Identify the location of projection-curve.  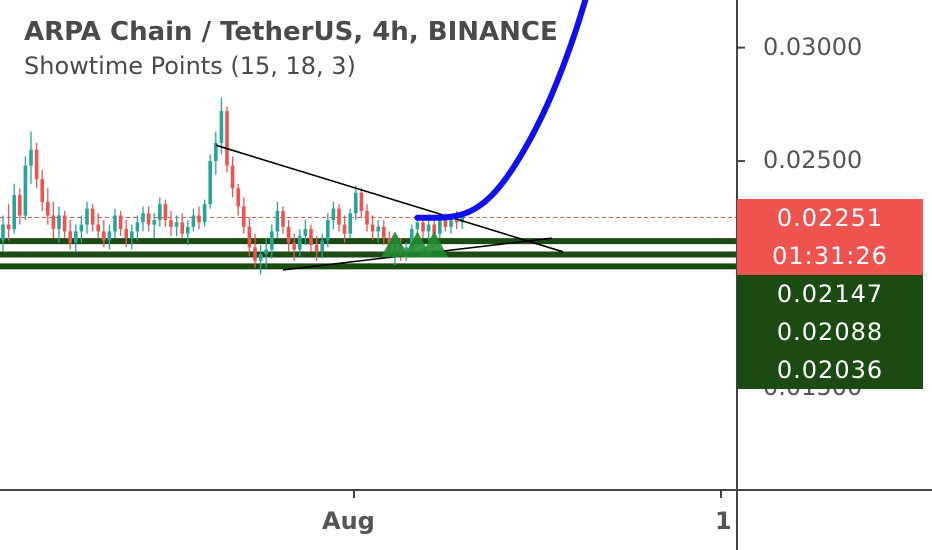
(501, 110).